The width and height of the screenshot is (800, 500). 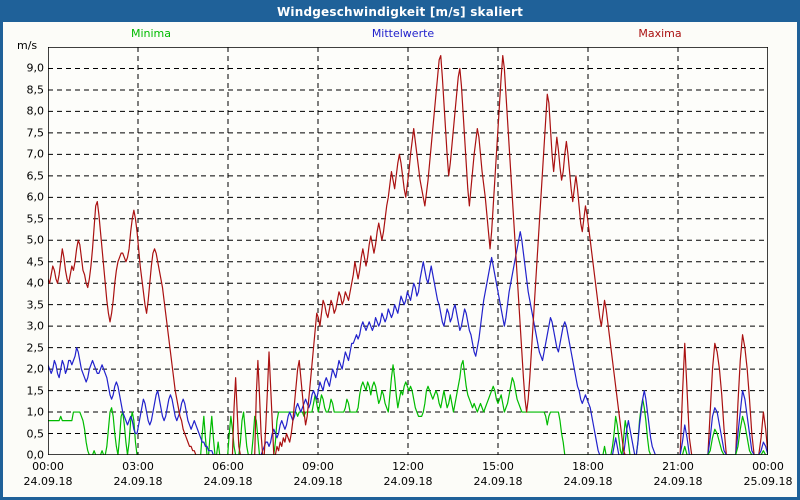 What do you see at coordinates (138, 466) in the screenshot?
I see `x-tick-time: 03:00` at bounding box center [138, 466].